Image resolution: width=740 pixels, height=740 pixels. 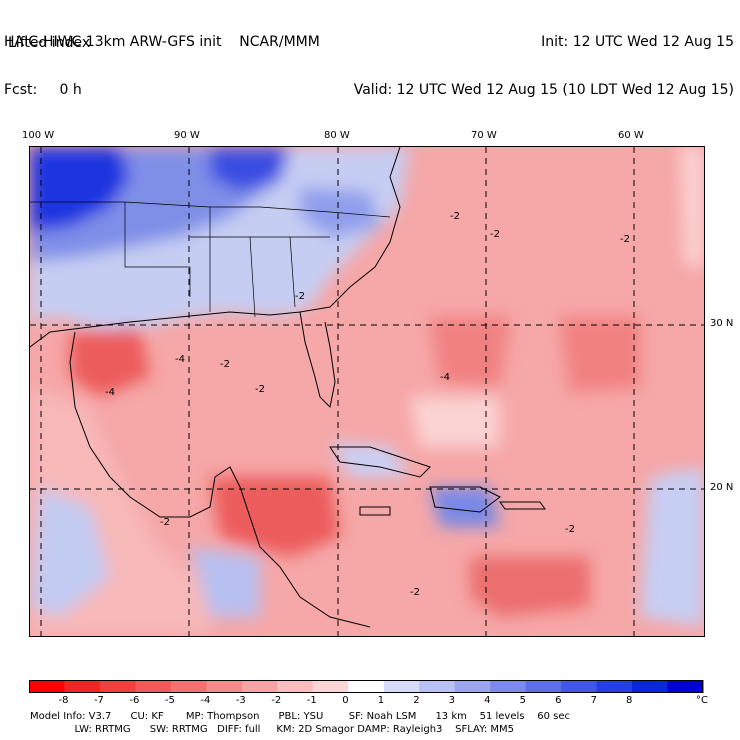 I want to click on lat-label-20n: 20 N, so click(x=722, y=487).